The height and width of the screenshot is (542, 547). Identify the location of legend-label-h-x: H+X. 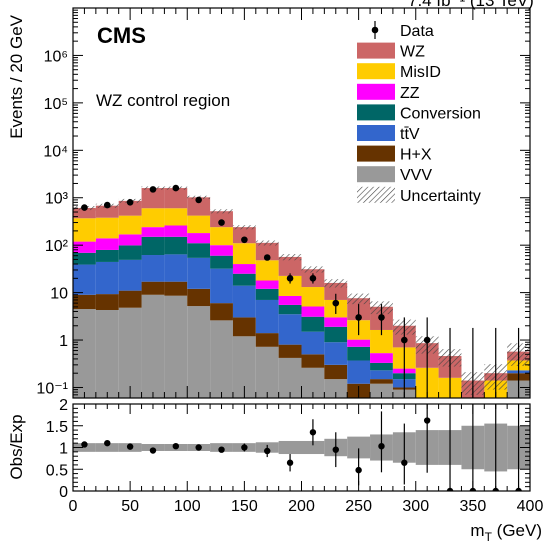
(416, 155).